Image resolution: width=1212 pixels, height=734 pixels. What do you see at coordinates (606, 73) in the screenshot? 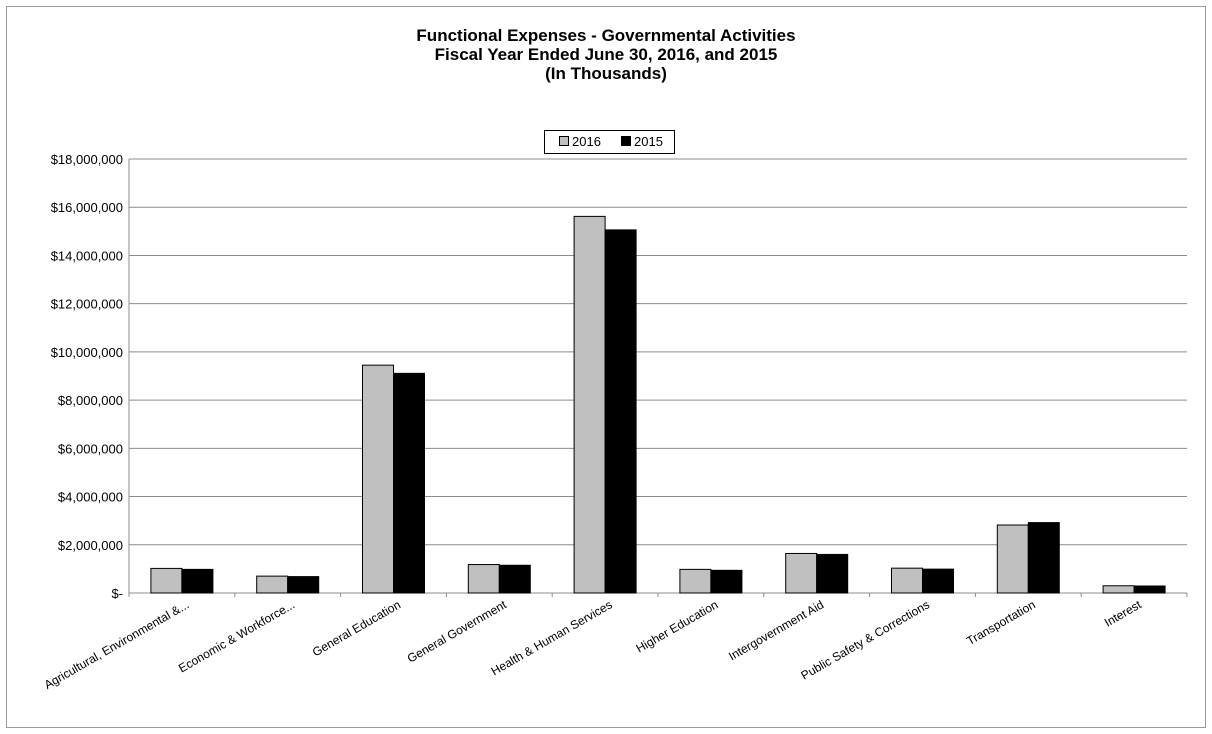
I see `chart-title-line-3: (In Thousands)` at bounding box center [606, 73].